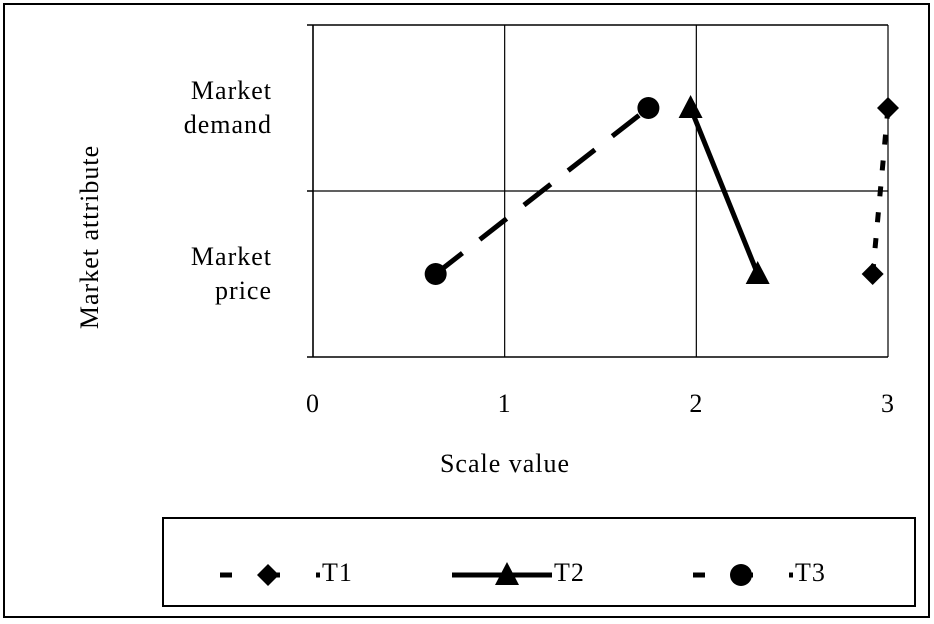 This screenshot has height=624, width=934. I want to click on y-axis-label: Market attribute, so click(89, 237).